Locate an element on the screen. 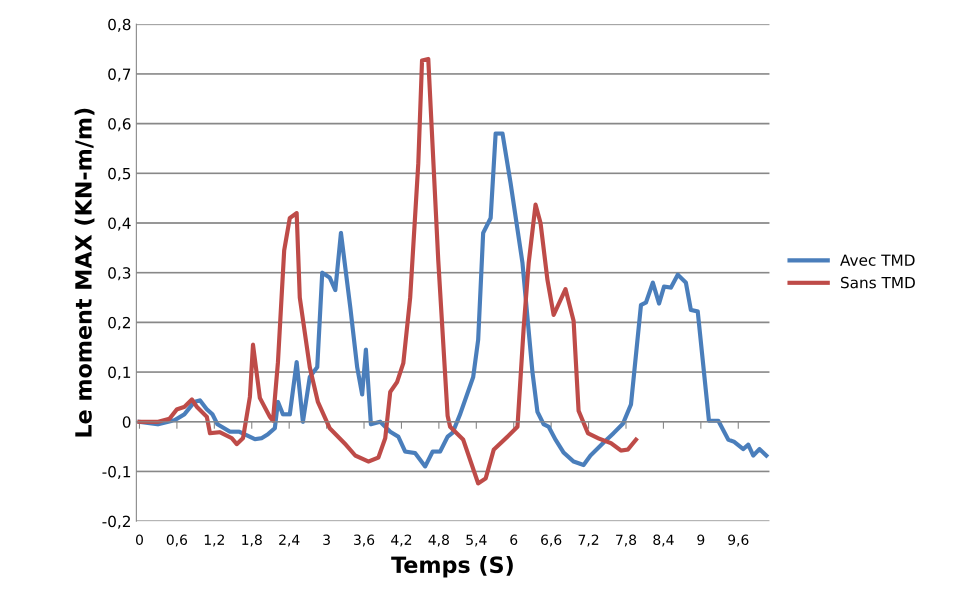 This screenshot has width=974, height=606. y-tick-label: -0,1 is located at coordinates (116, 473).